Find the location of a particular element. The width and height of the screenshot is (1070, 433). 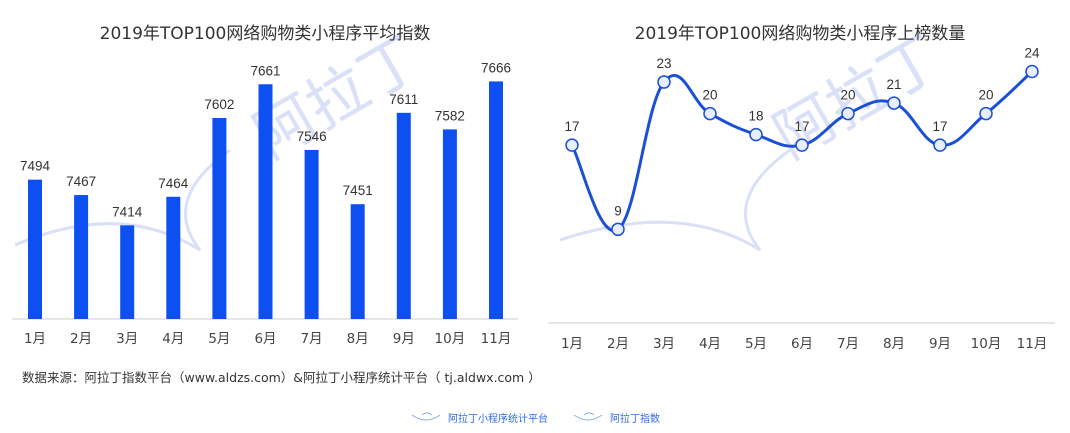

bar-value-label: 7602 is located at coordinates (219, 104).